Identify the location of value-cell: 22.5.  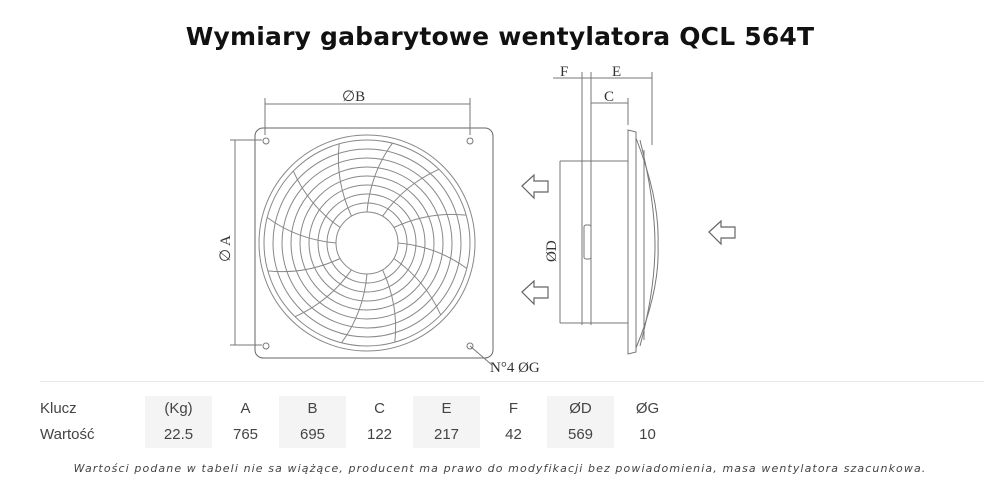
(178, 435).